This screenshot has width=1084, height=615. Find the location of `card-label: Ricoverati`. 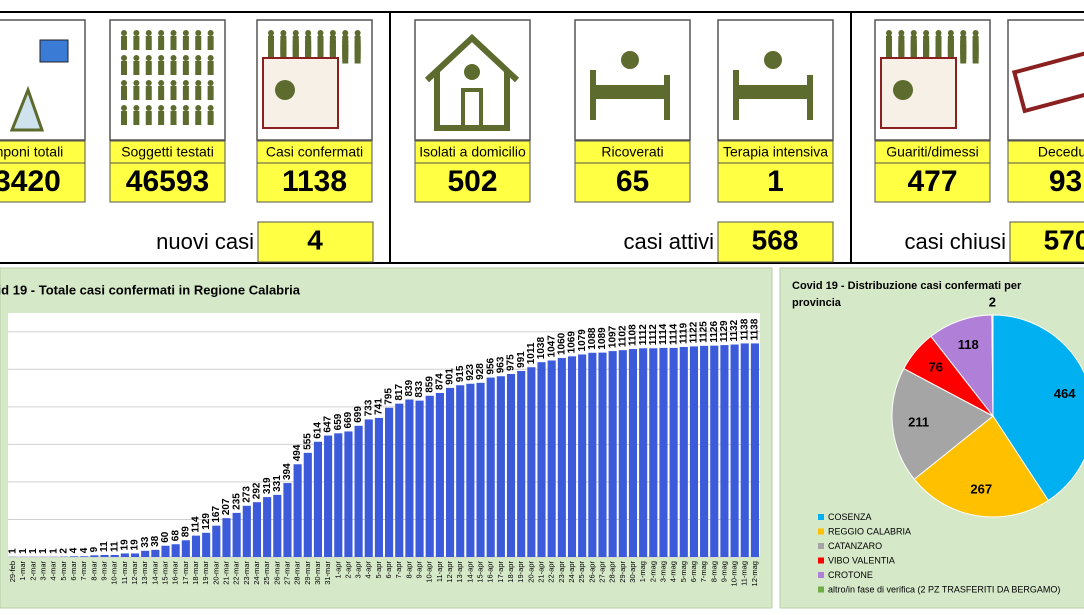

card-label: Ricoverati is located at coordinates (632, 152).